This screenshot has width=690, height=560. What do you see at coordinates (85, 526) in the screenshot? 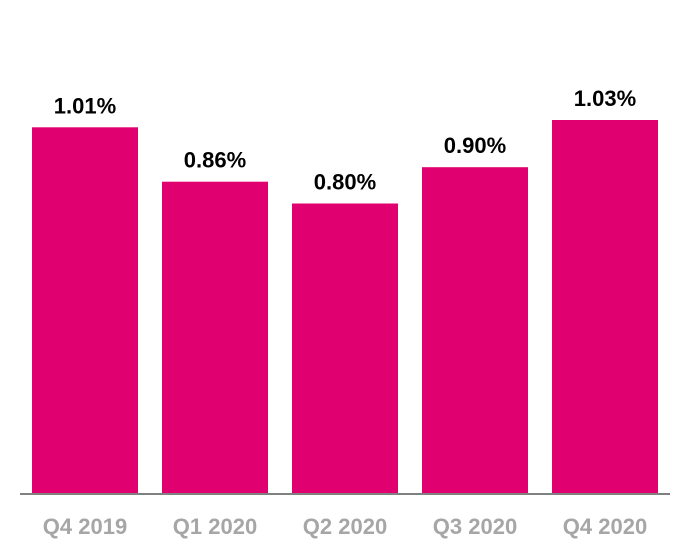
I see `x-tick-label: Q4 2019` at bounding box center [85, 526].